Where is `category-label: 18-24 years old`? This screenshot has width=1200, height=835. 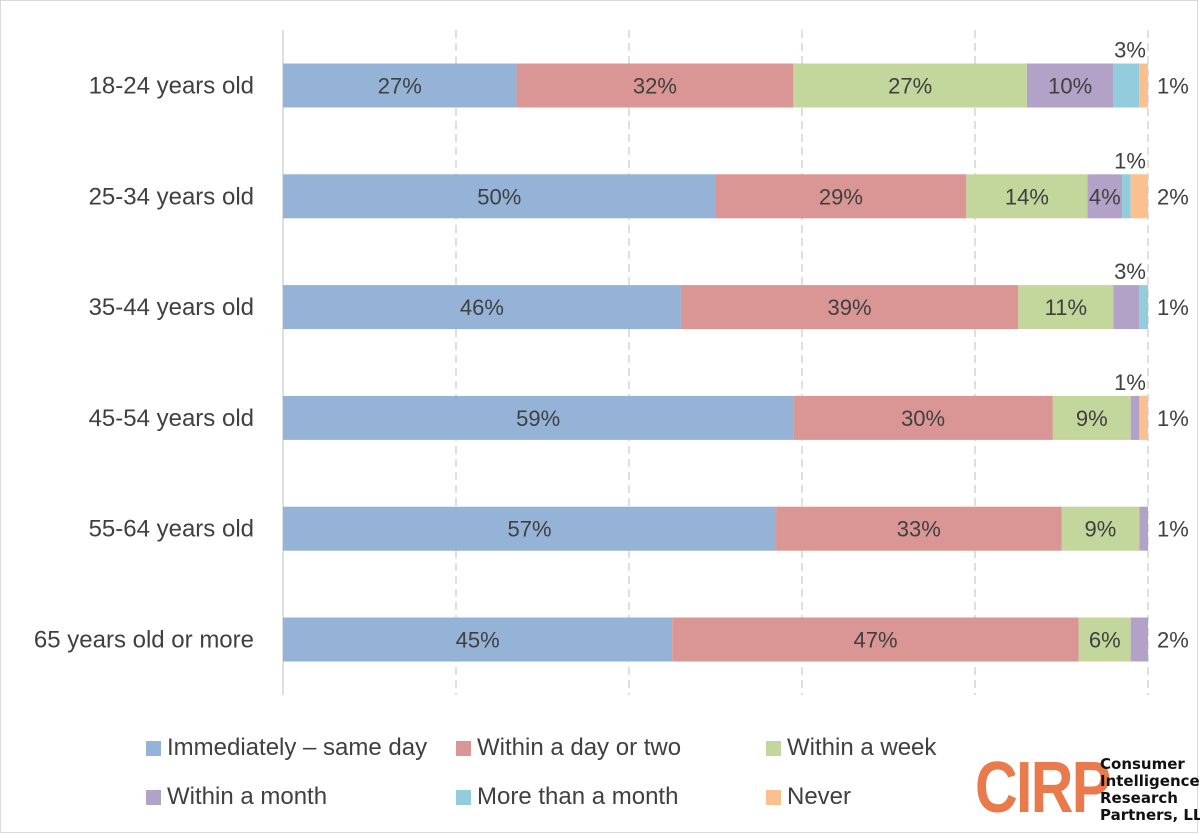 category-label: 18-24 years old is located at coordinates (171, 86).